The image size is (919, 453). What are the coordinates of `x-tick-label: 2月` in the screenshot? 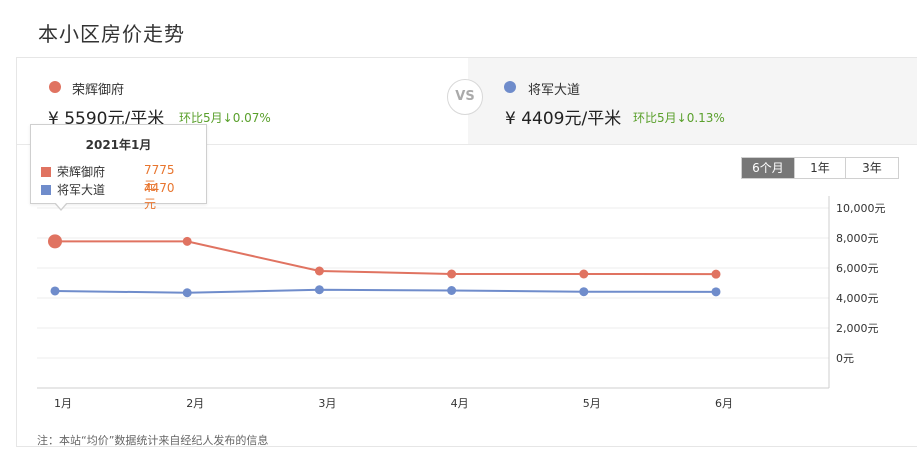 It's located at (195, 403).